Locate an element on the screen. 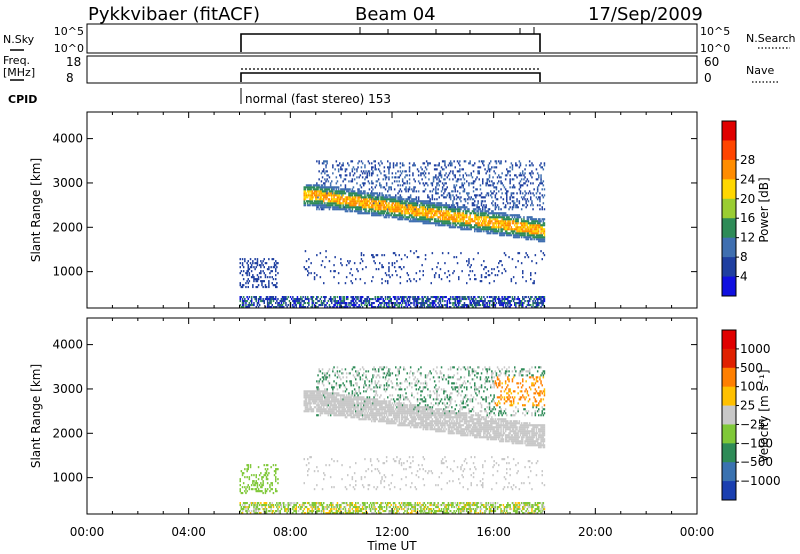 This screenshot has width=800, height=554. nsearch-tick-top: 10^5 is located at coordinates (715, 31).